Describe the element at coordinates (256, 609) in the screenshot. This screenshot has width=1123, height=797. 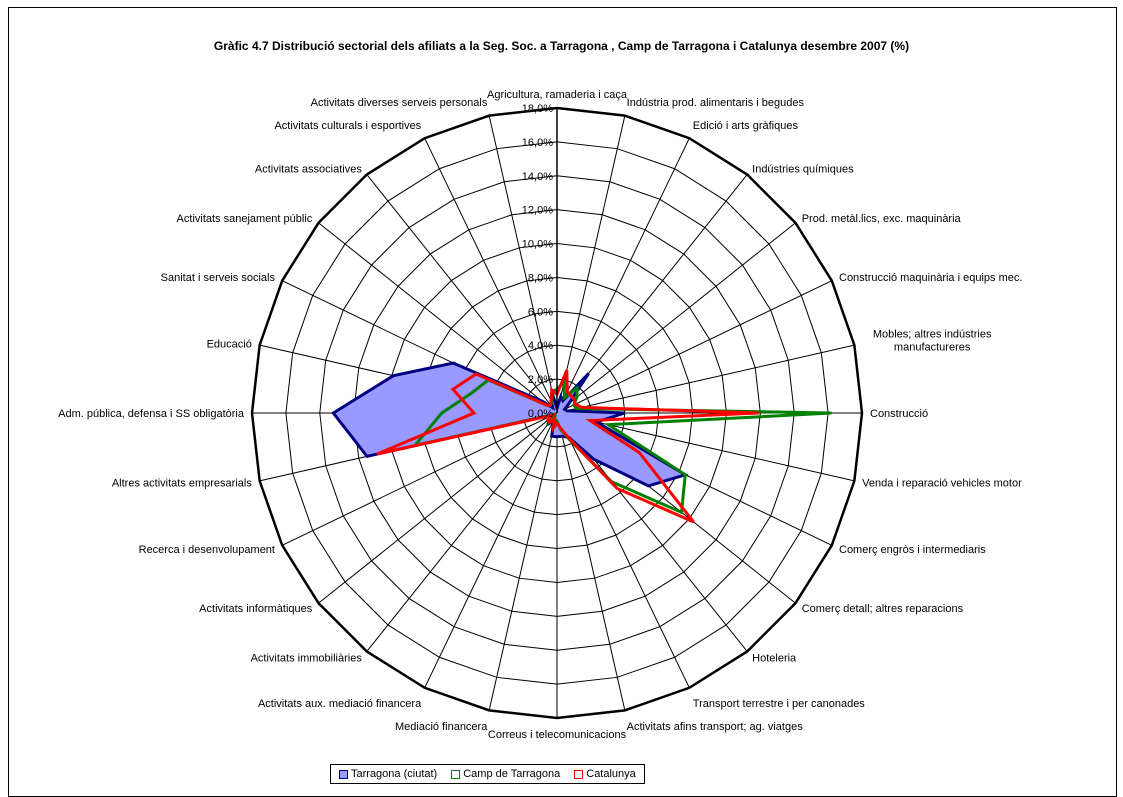
I see `category-label: Activitats informàtiques` at that location.